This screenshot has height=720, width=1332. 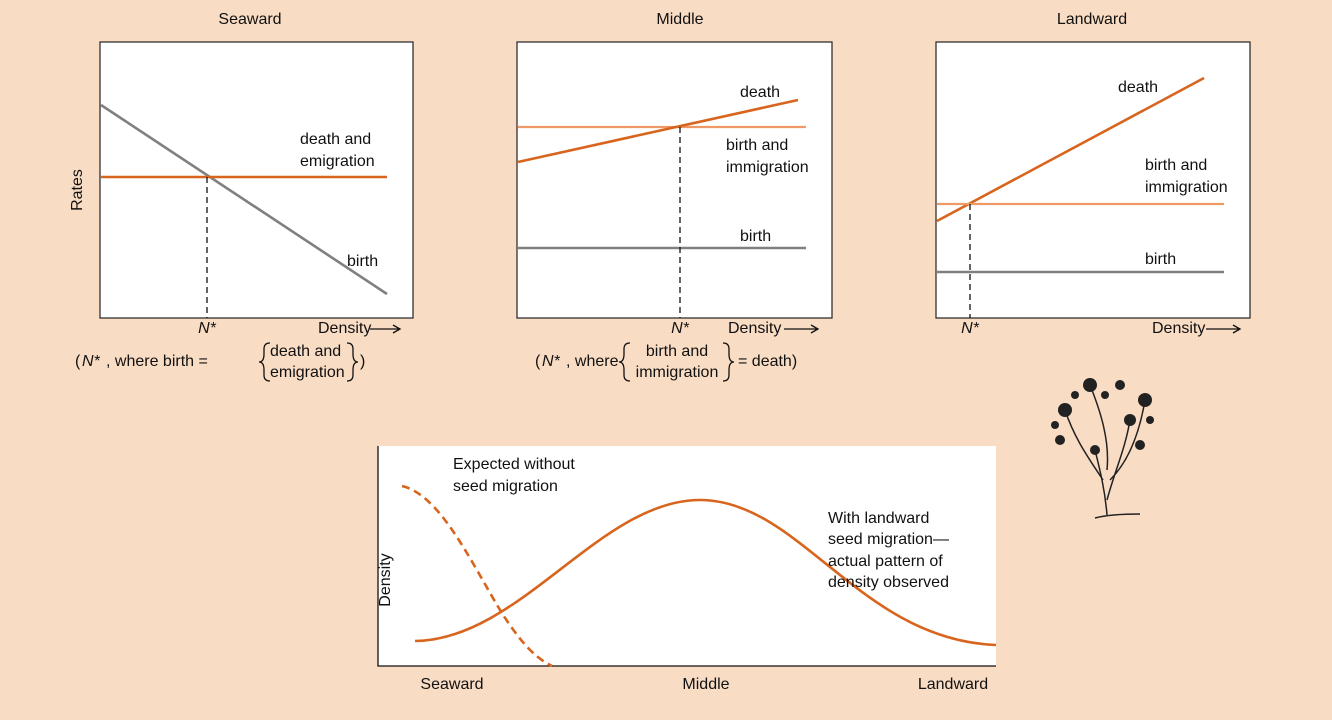 I want to click on panel-title: Seaward, so click(x=249, y=19).